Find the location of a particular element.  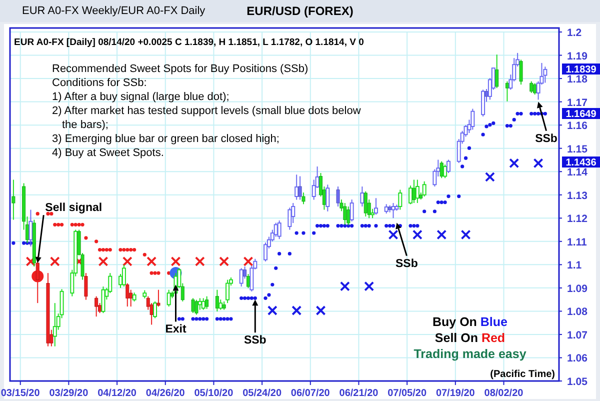

y-tick-label: 1.07 is located at coordinates (577, 335).